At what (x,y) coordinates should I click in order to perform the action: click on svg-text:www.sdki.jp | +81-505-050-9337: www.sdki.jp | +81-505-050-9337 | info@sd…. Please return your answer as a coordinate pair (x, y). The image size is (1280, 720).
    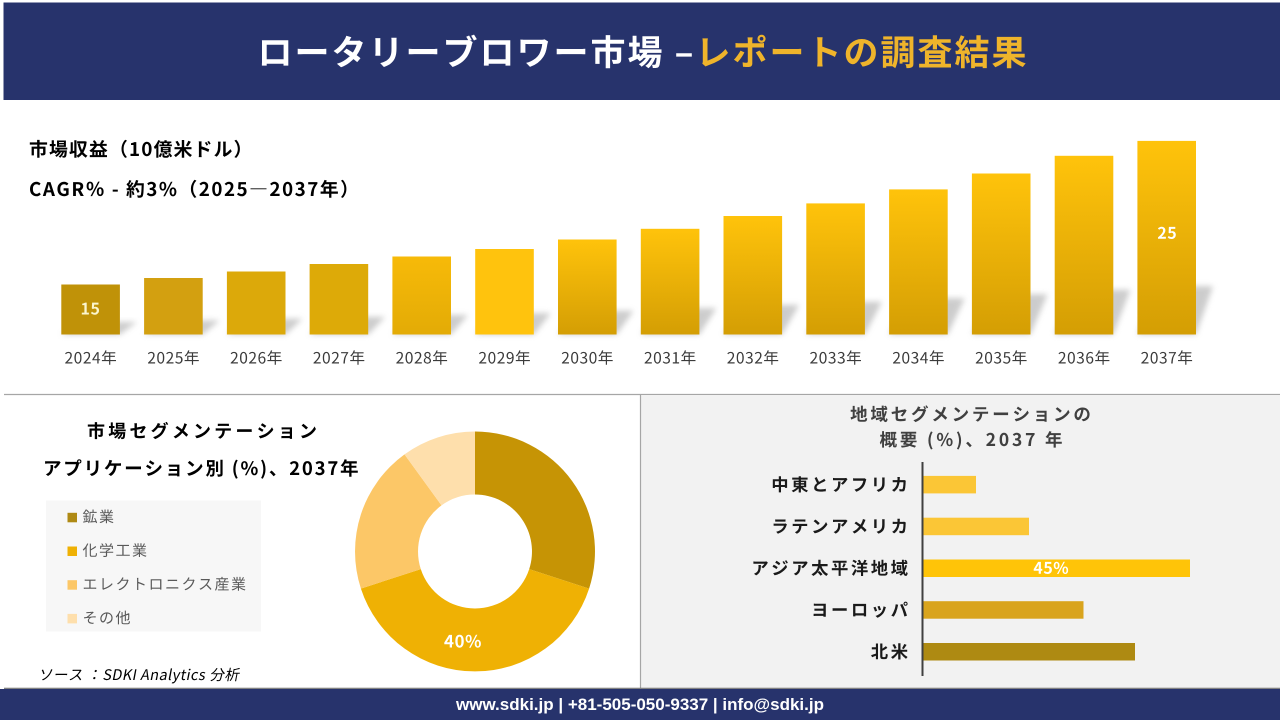
    Looking at the image, I should click on (639, 704).